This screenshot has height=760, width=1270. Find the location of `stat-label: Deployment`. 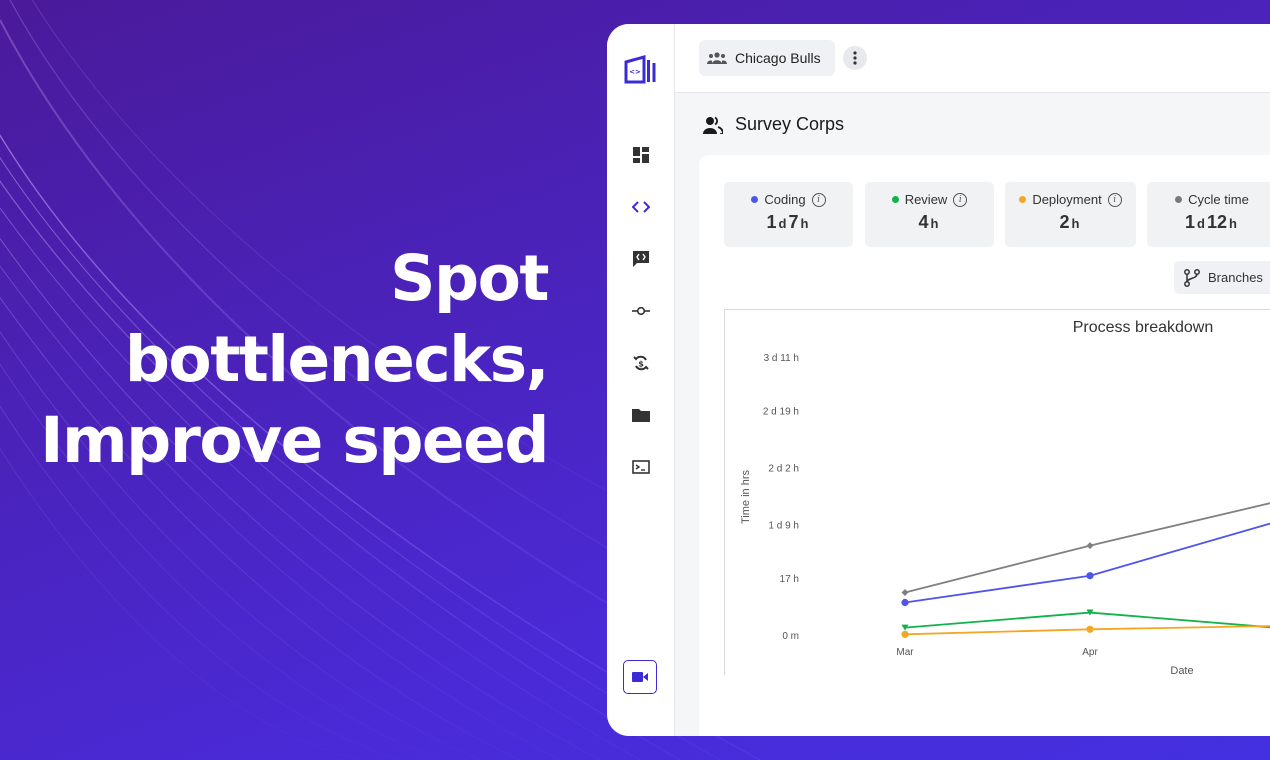

stat-label: Deployment is located at coordinates (1067, 199).